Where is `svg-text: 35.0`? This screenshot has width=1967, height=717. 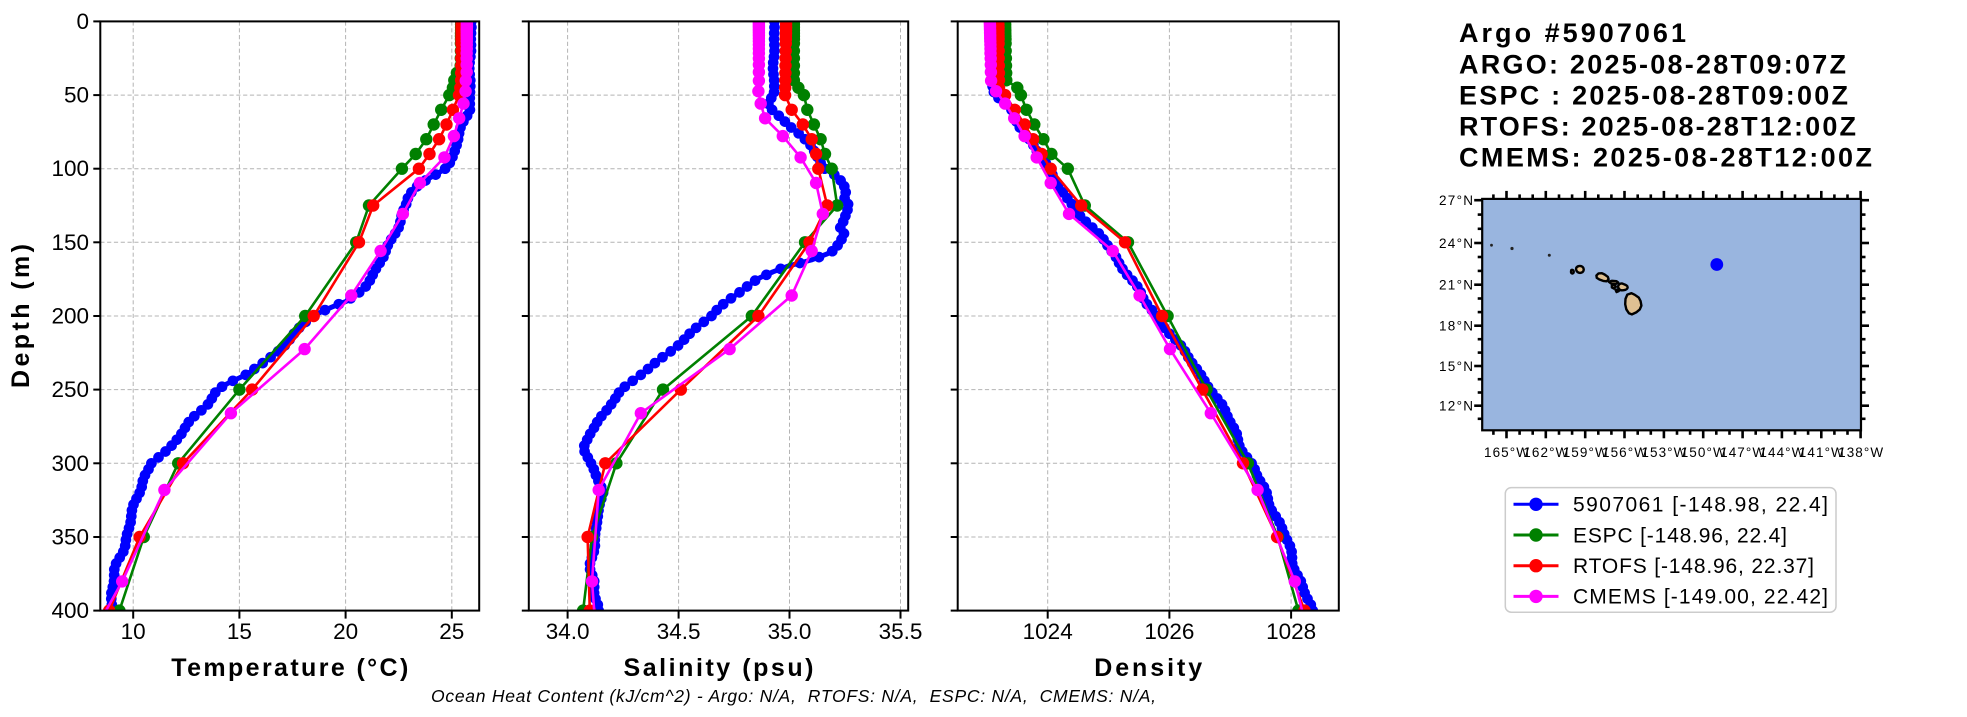 svg-text: 35.0 is located at coordinates (790, 631).